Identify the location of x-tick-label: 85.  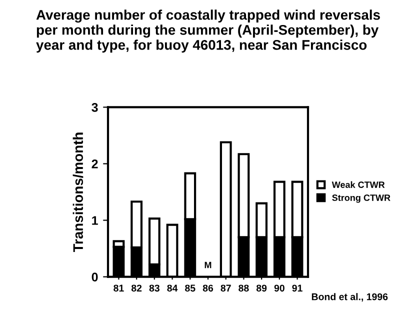
(190, 288).